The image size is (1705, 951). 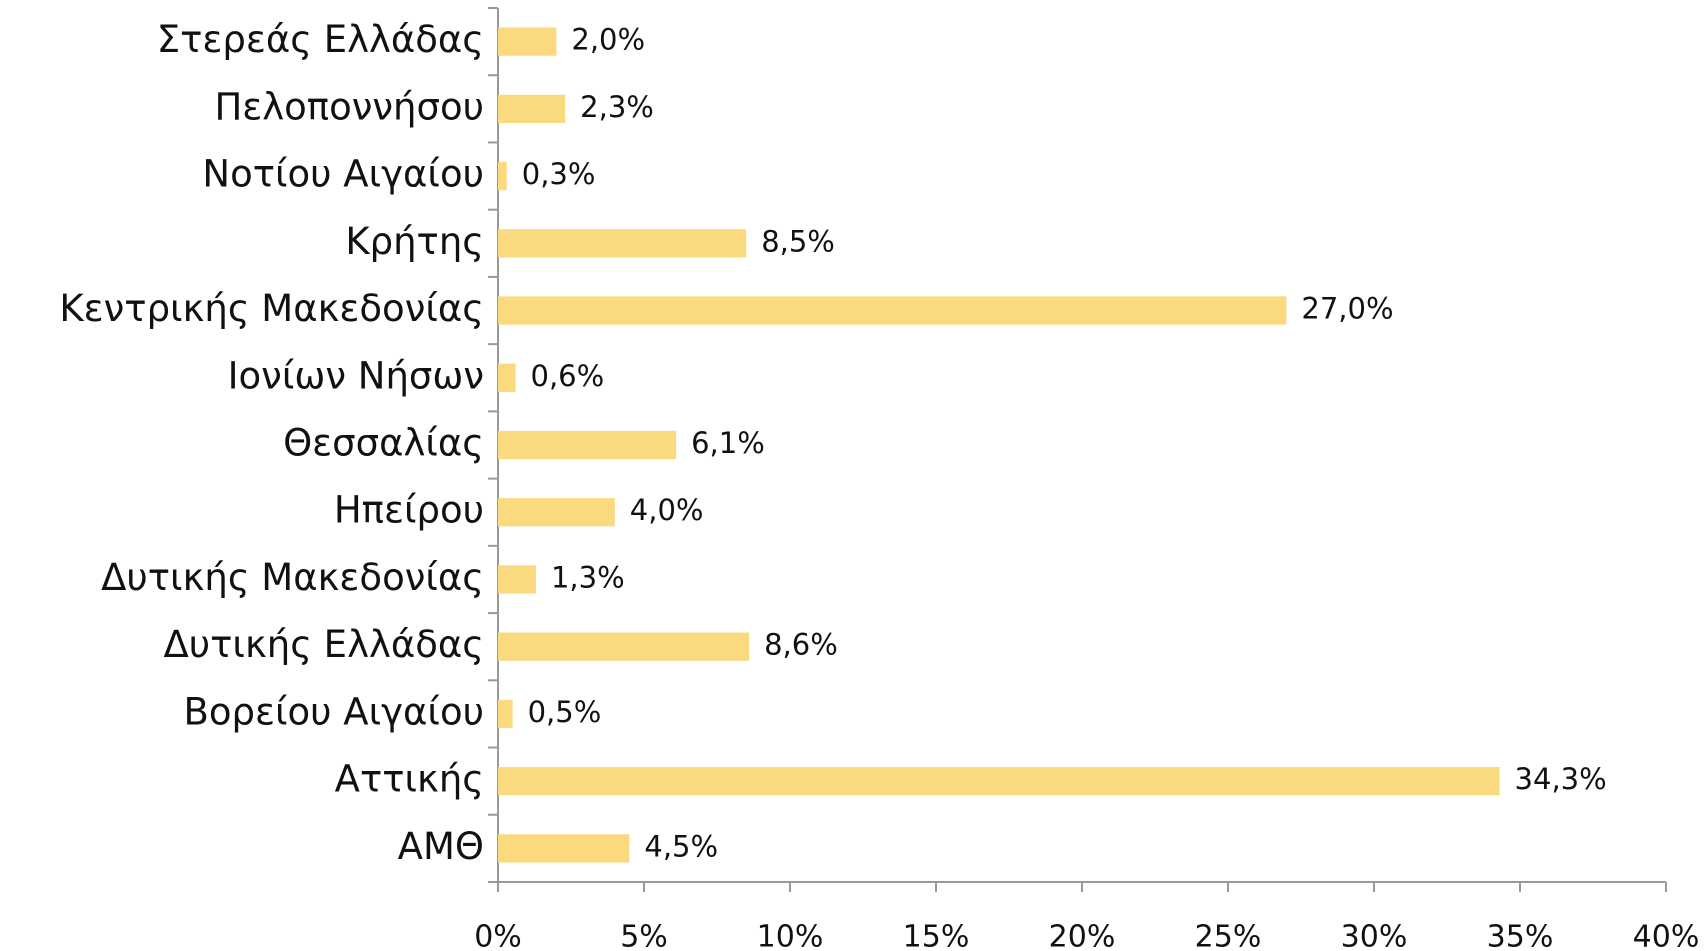 What do you see at coordinates (565, 712) in the screenshot?
I see `data-label: 0,5%` at bounding box center [565, 712].